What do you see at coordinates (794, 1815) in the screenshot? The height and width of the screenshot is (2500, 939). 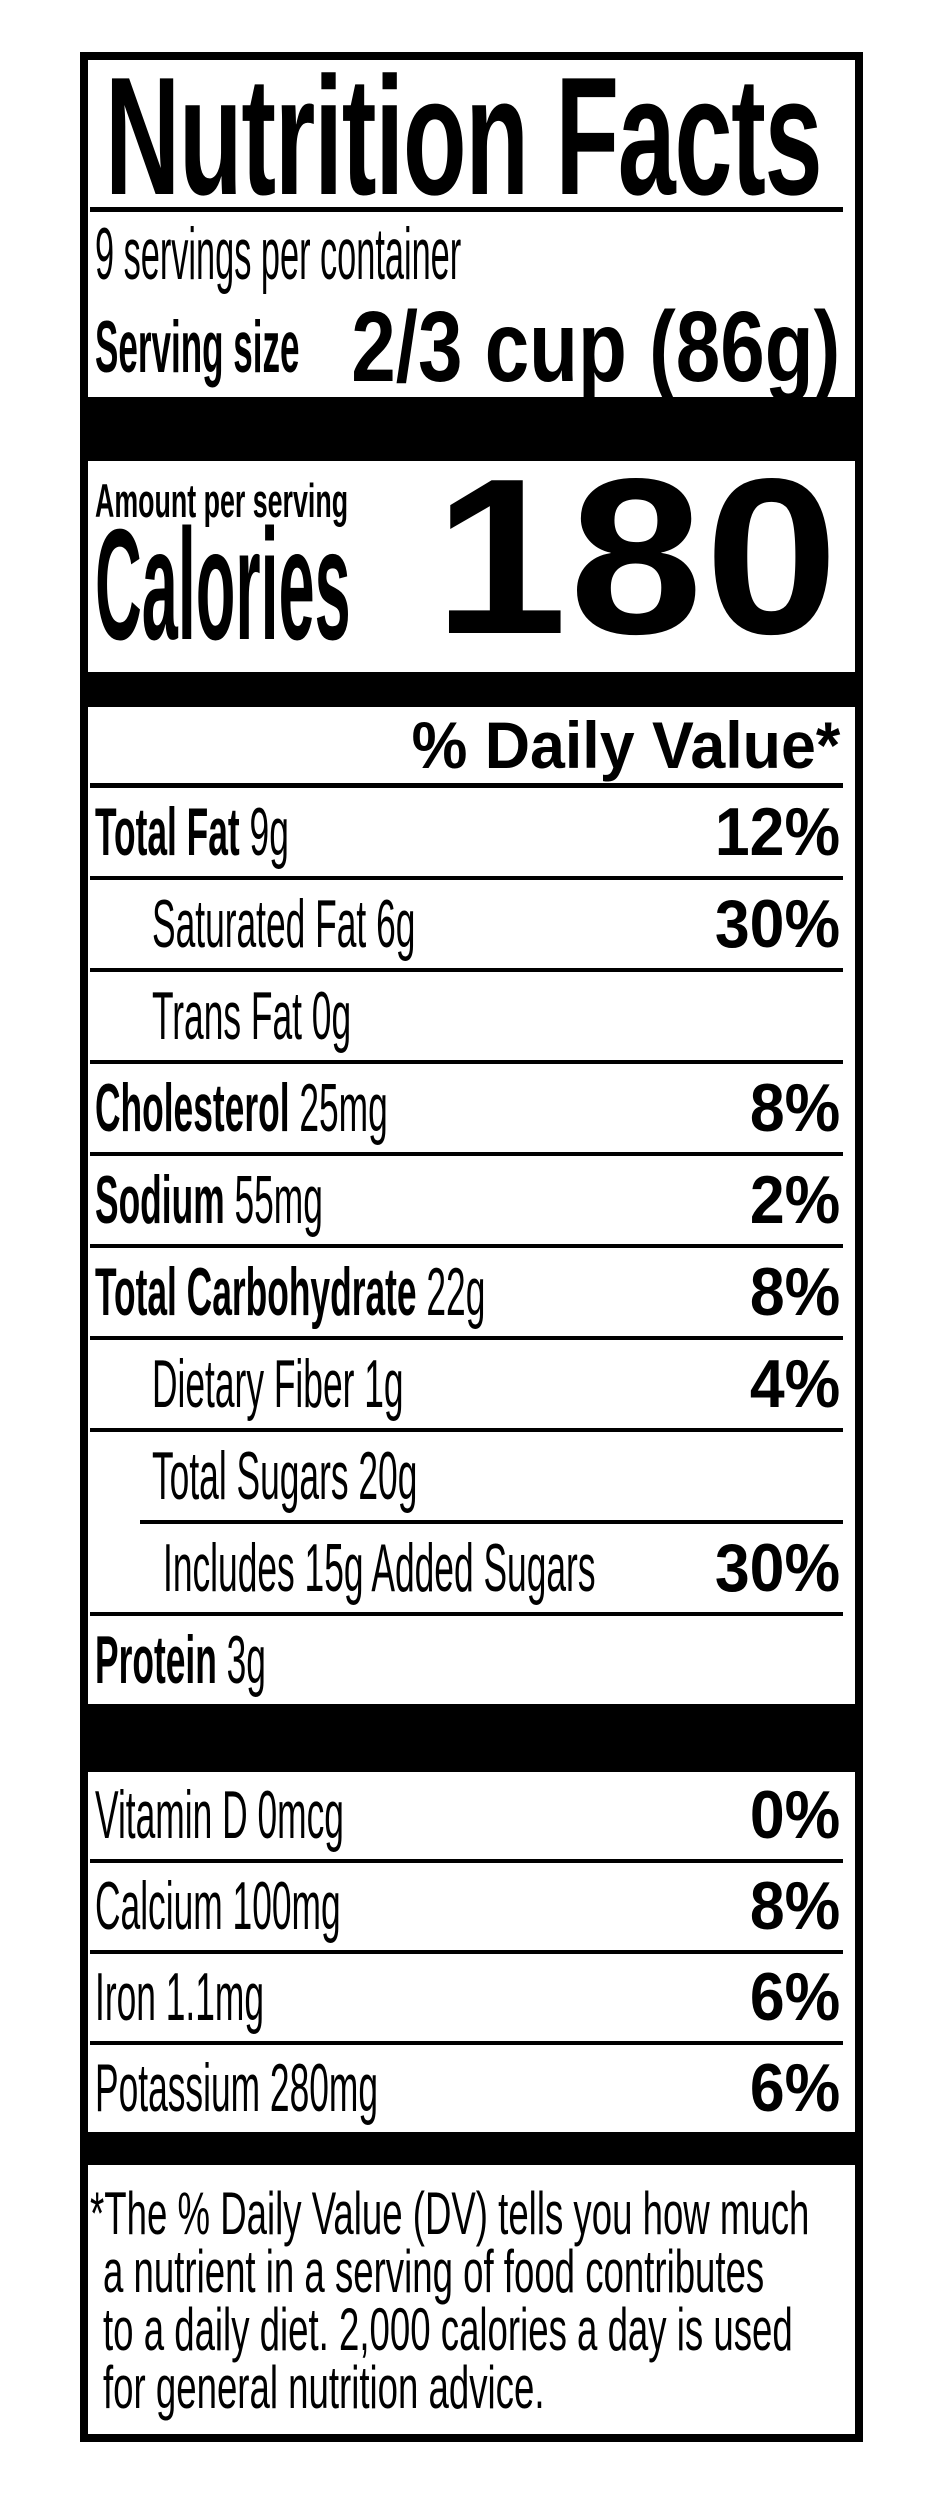 I see `row-value: 0%` at bounding box center [794, 1815].